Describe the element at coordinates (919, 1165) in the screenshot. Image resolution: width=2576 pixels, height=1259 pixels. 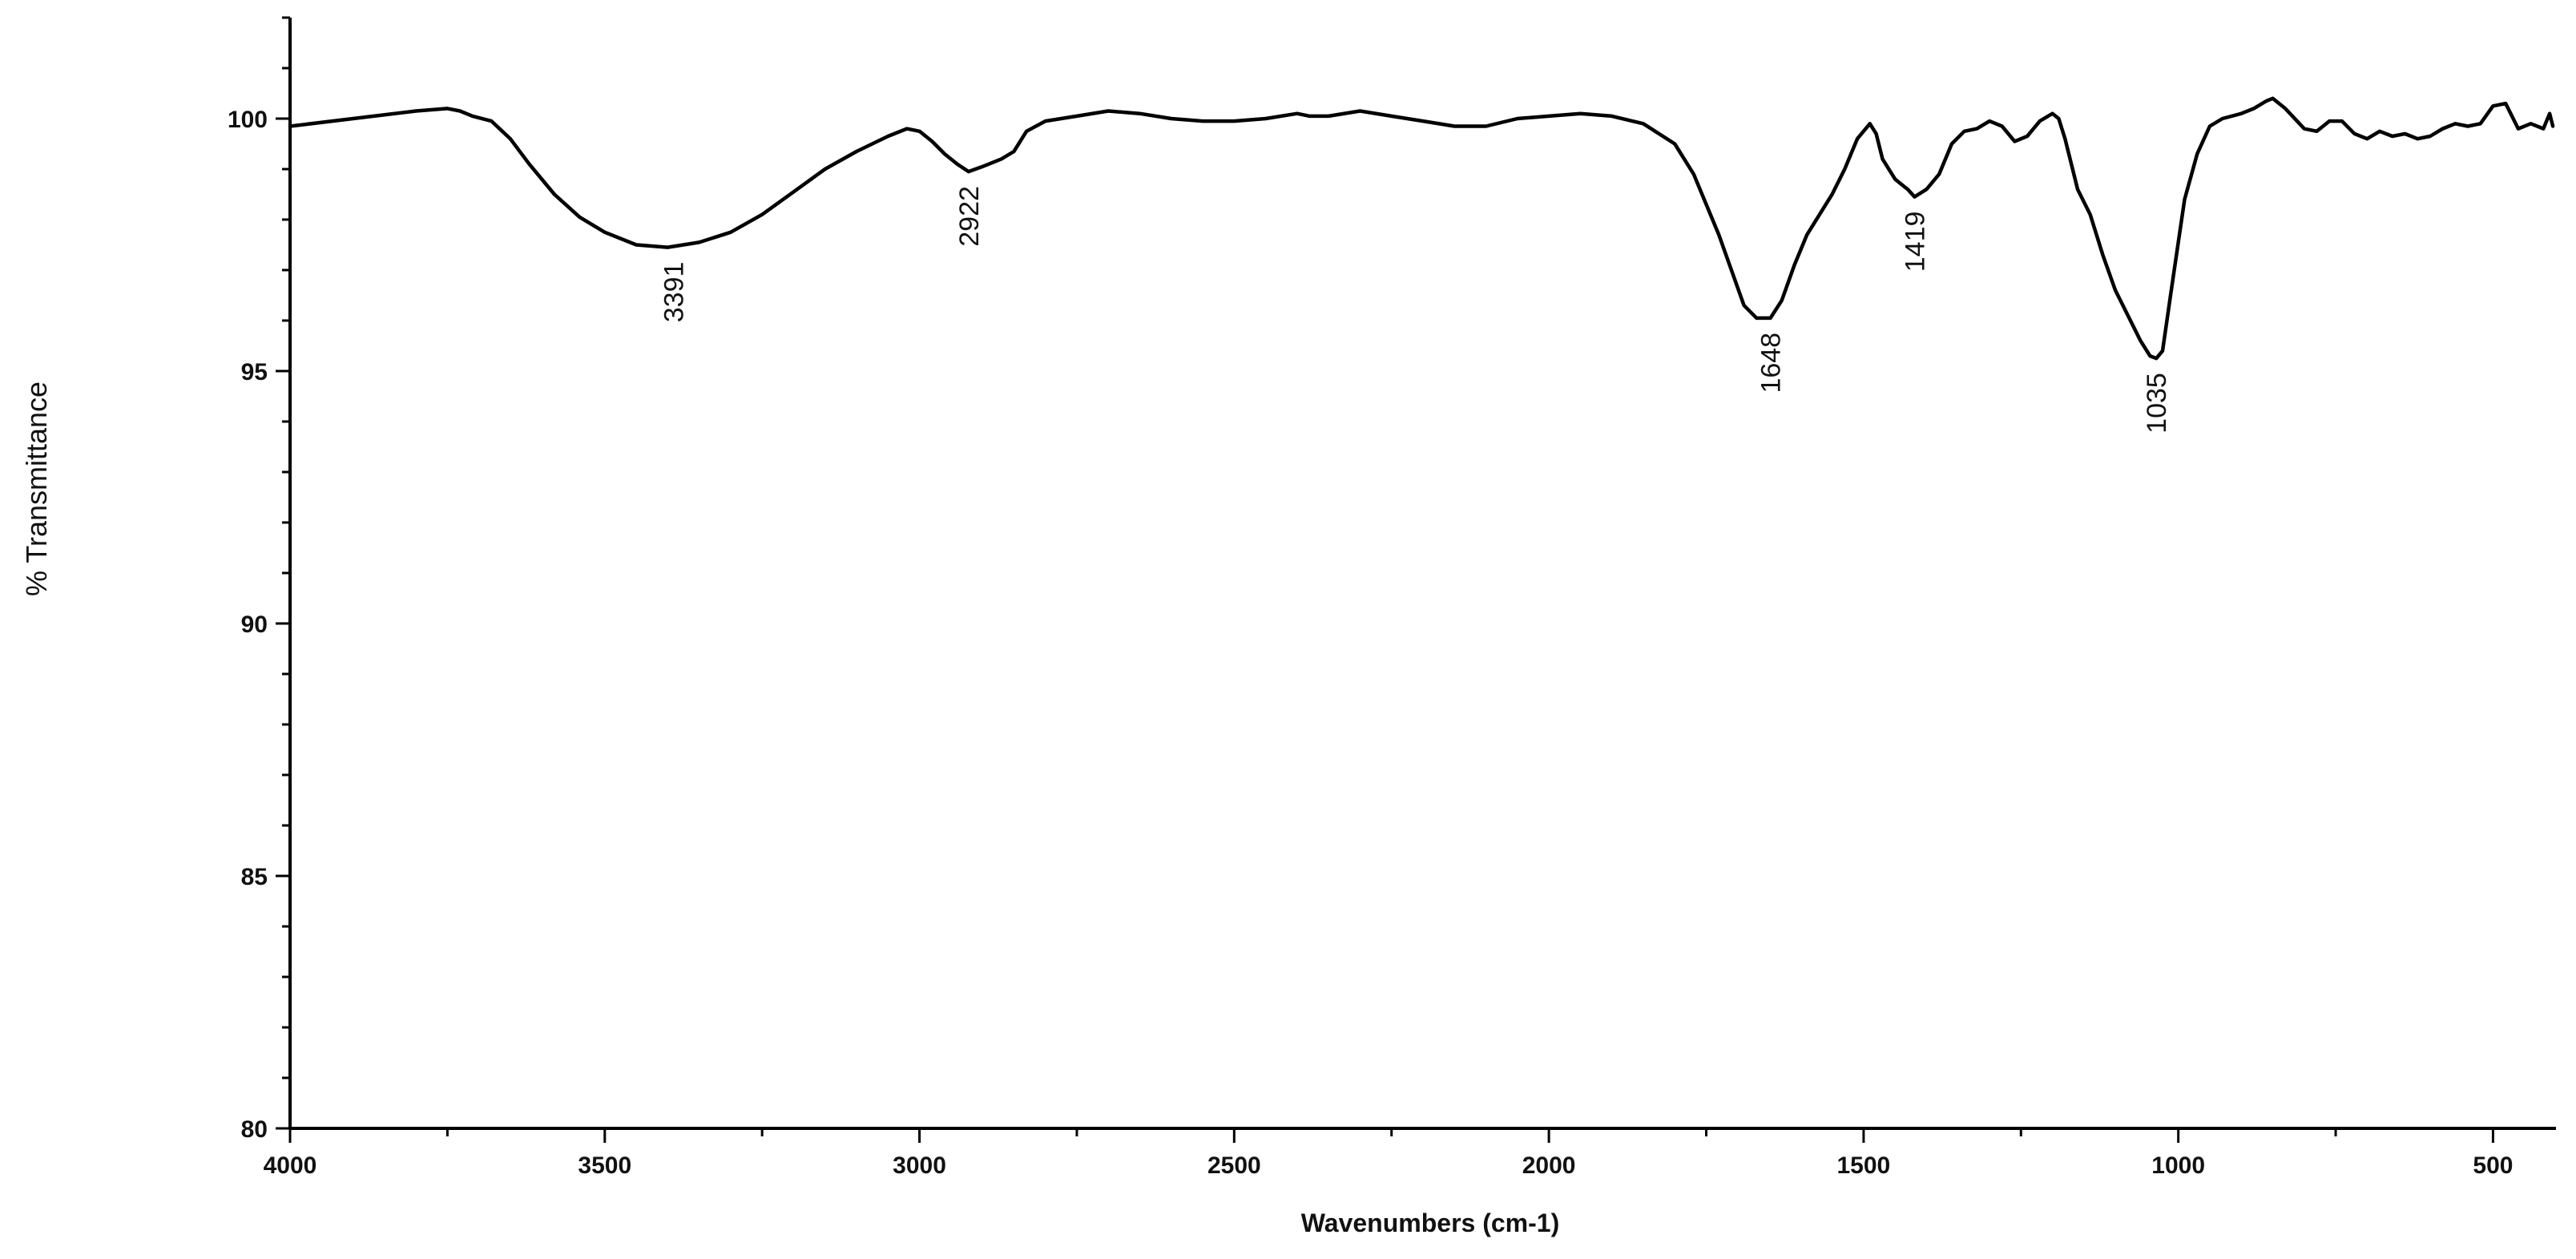
I see `x-tick-label: 3000` at that location.